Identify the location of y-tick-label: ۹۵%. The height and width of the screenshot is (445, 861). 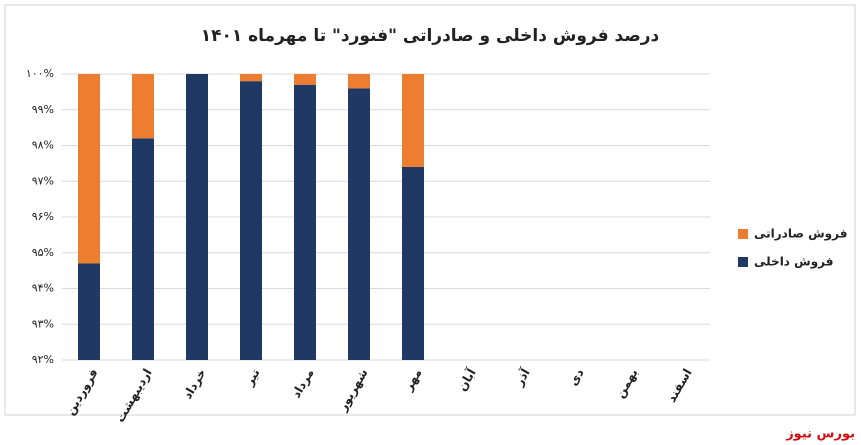
(43, 252).